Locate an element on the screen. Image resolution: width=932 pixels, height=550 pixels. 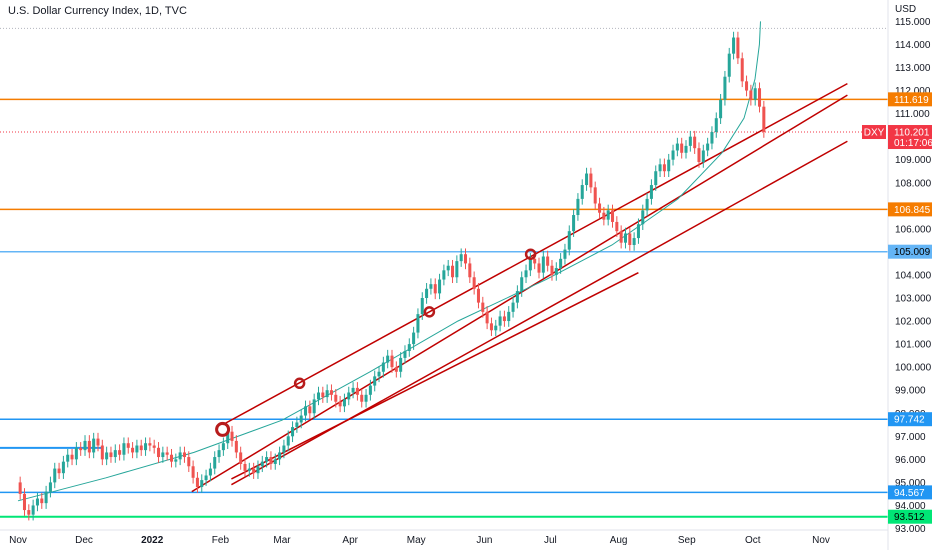
current-price-label: 110.201 is located at coordinates (912, 133).